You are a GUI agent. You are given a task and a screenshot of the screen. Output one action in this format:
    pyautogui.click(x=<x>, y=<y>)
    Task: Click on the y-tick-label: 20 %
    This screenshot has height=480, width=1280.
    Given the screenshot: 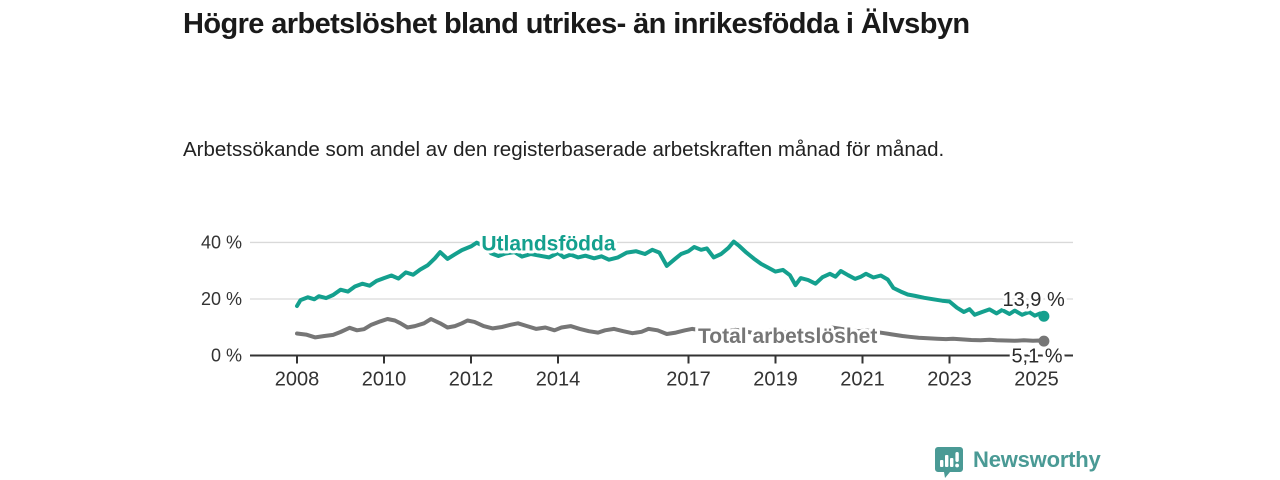 What is the action you would take?
    pyautogui.click(x=221, y=299)
    